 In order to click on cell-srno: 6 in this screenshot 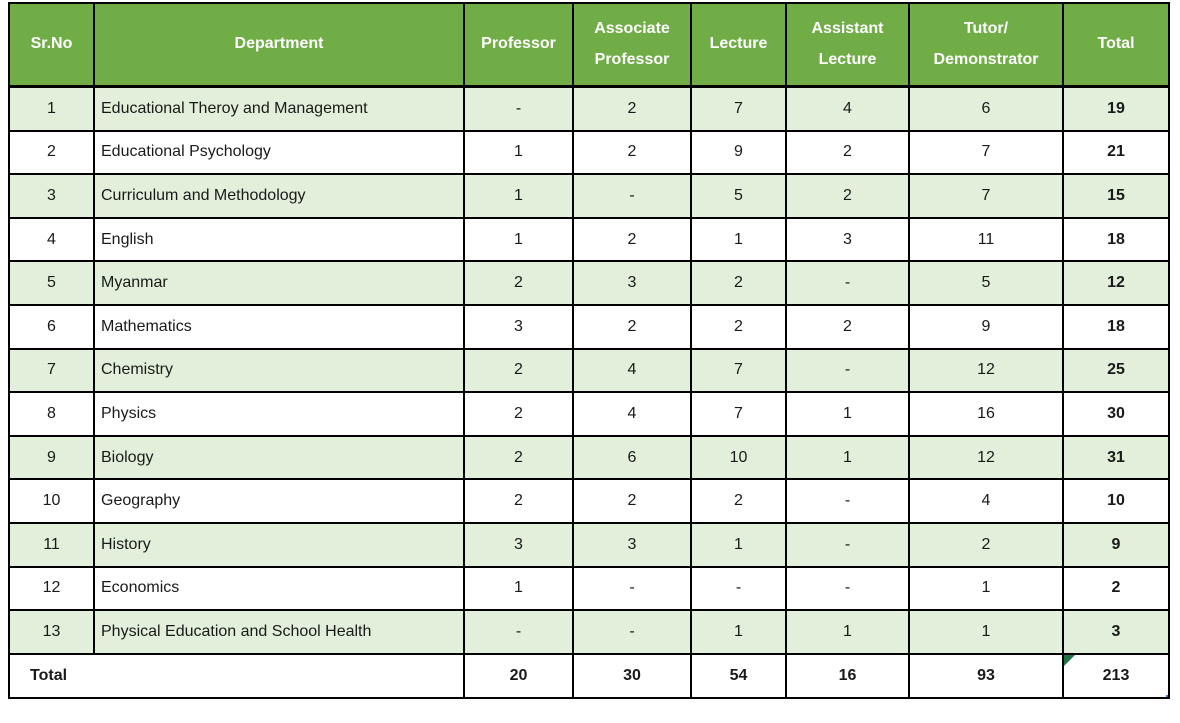, I will do `click(51, 326)`.